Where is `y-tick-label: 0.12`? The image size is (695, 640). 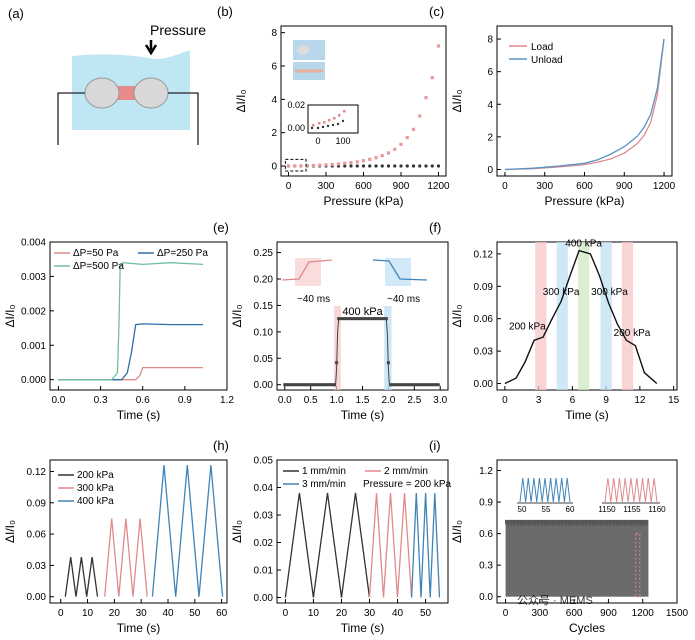 y-tick-label: 0.12 is located at coordinates (37, 472).